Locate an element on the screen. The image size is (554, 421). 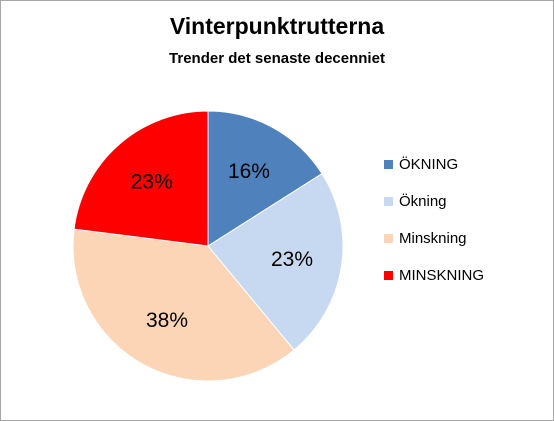
chart-subtitle: Trender det senaste decenniet is located at coordinates (277, 58).